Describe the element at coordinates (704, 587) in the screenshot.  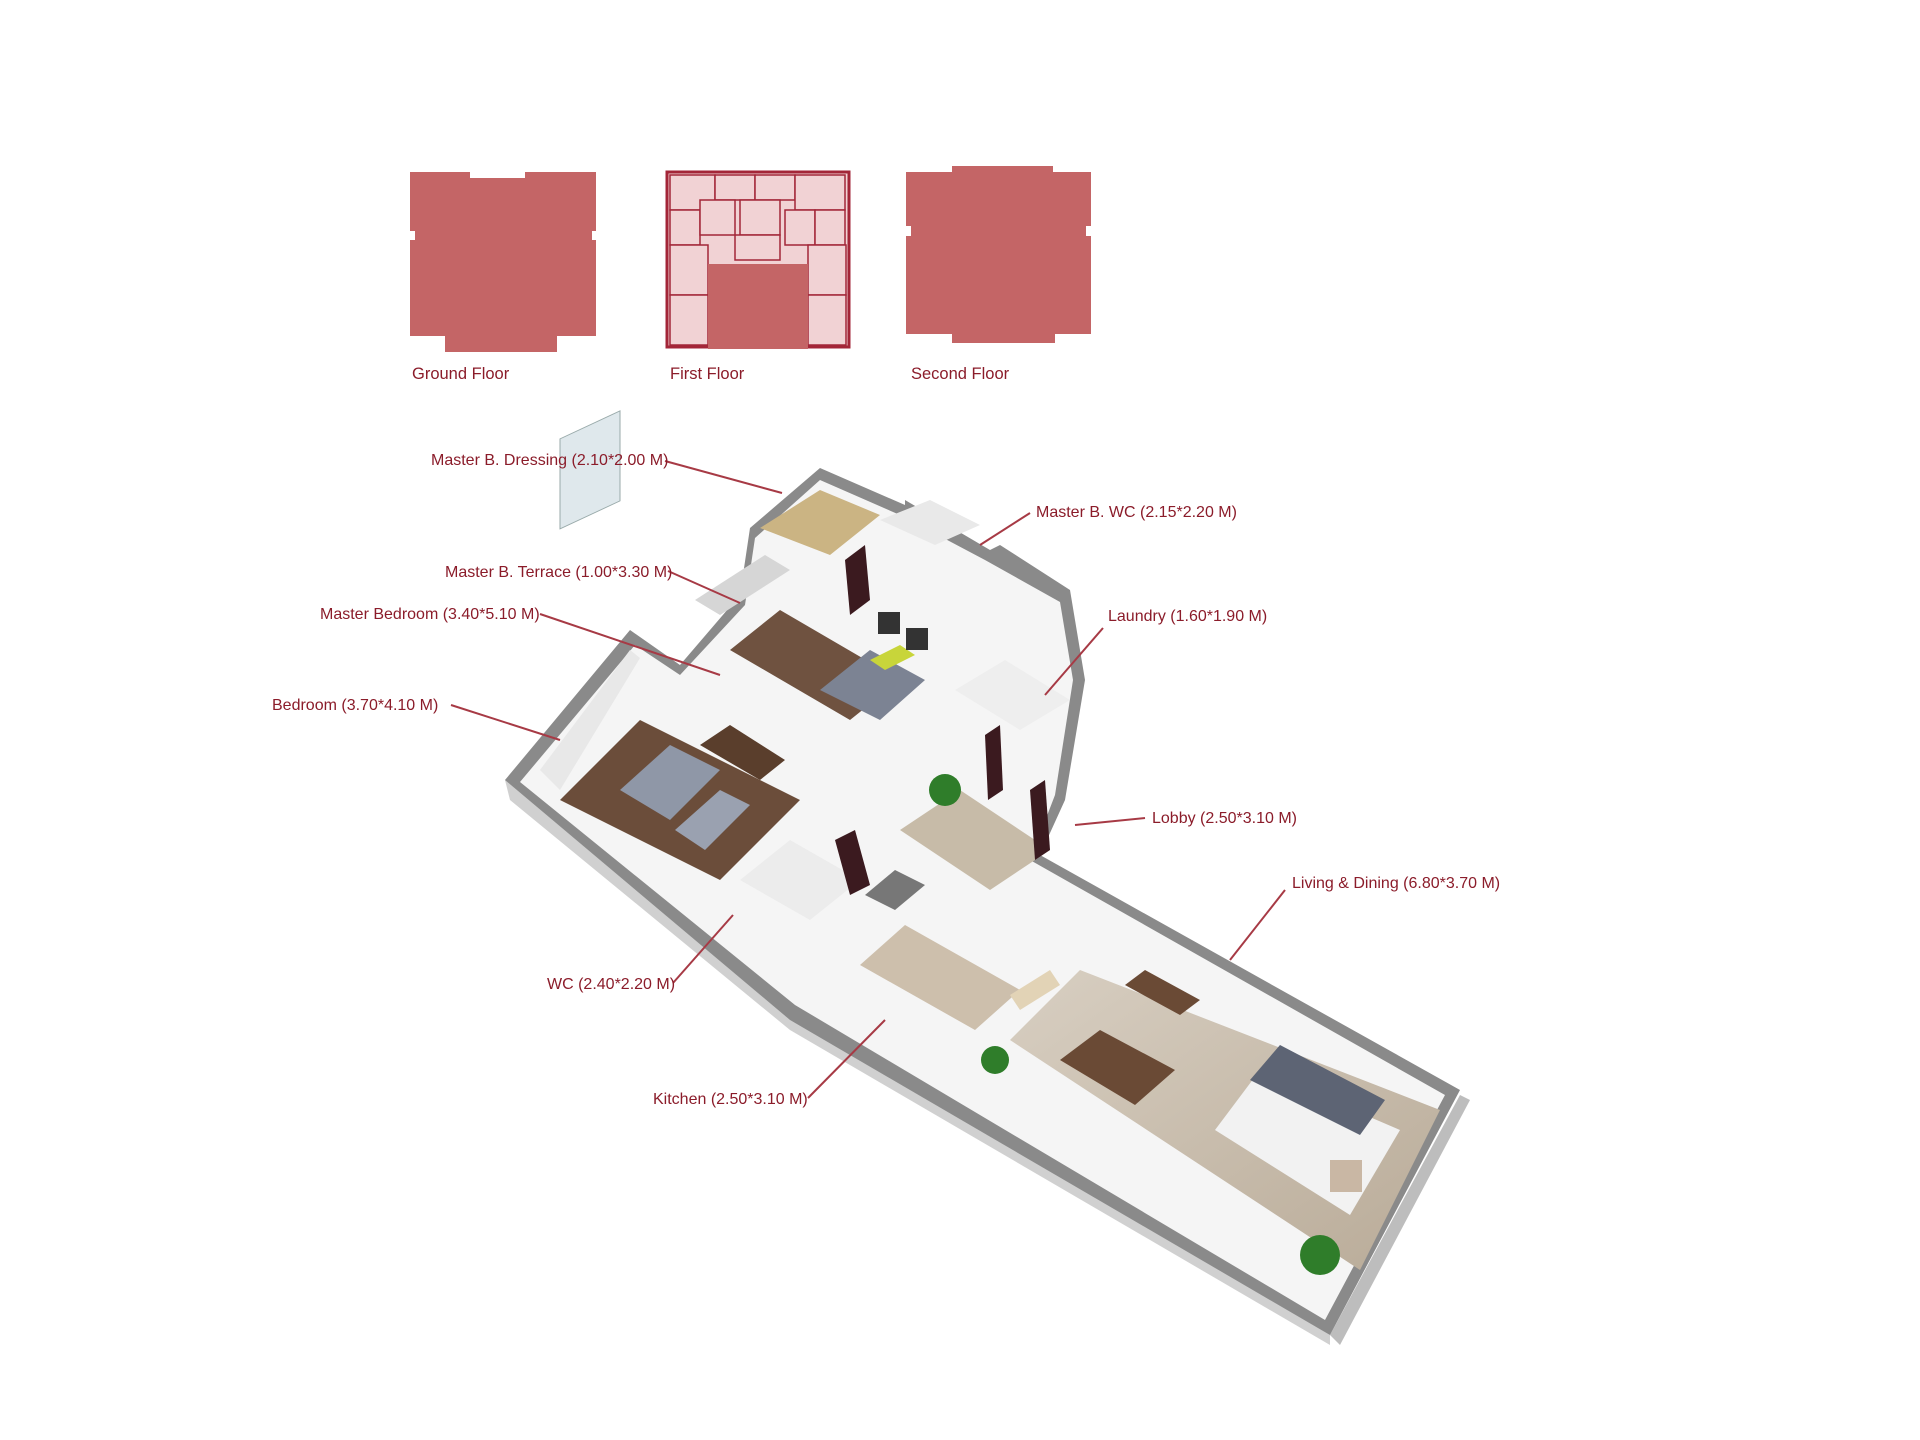
I see `leader-master-terrace` at that location.